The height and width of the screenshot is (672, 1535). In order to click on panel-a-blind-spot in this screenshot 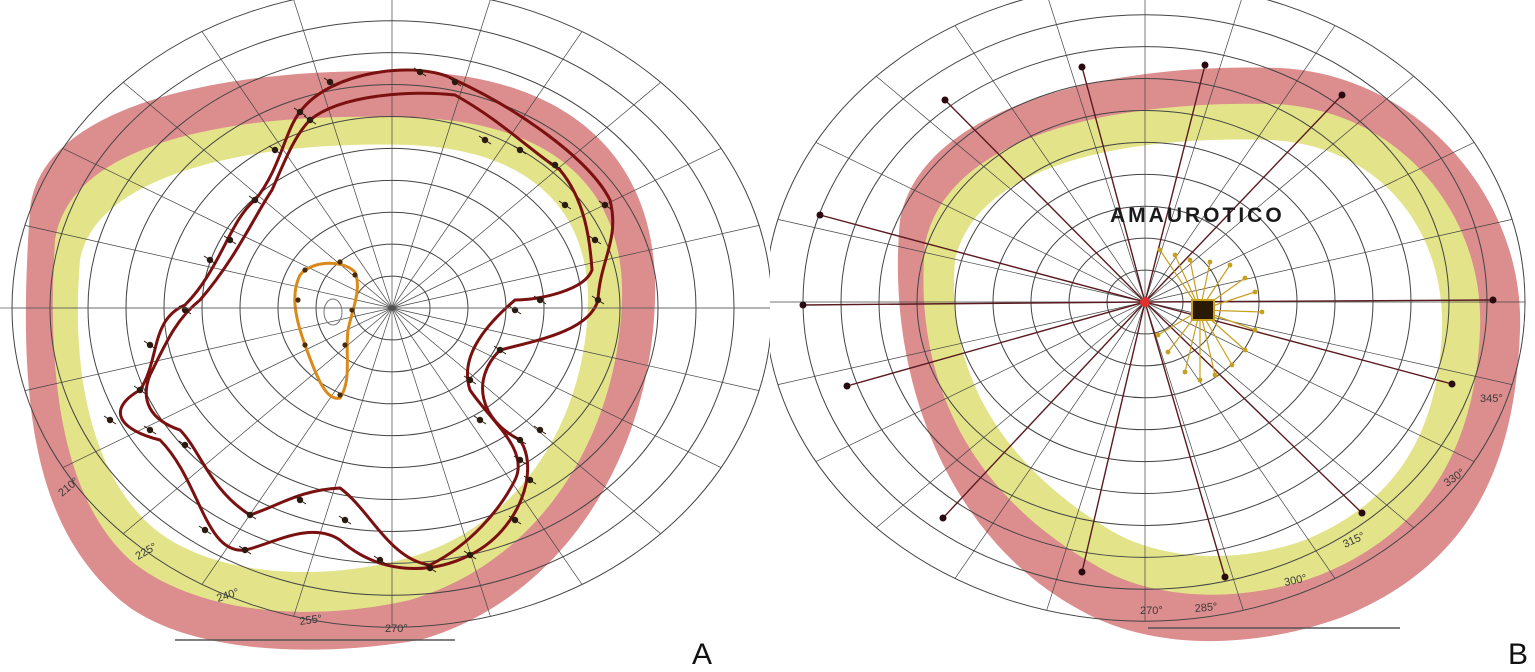, I will do `click(333, 312)`.